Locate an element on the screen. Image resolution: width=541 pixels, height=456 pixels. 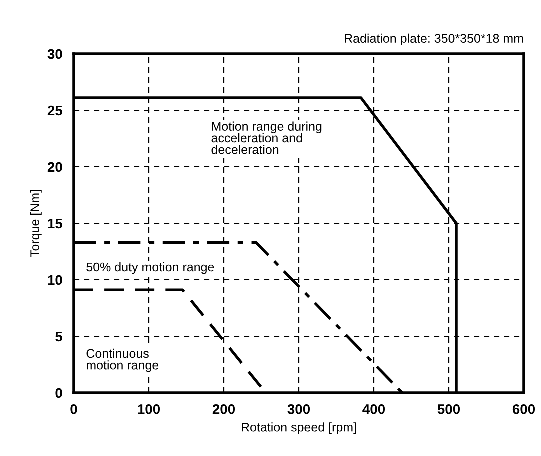
y-tick-label: 30 is located at coordinates (55, 54).